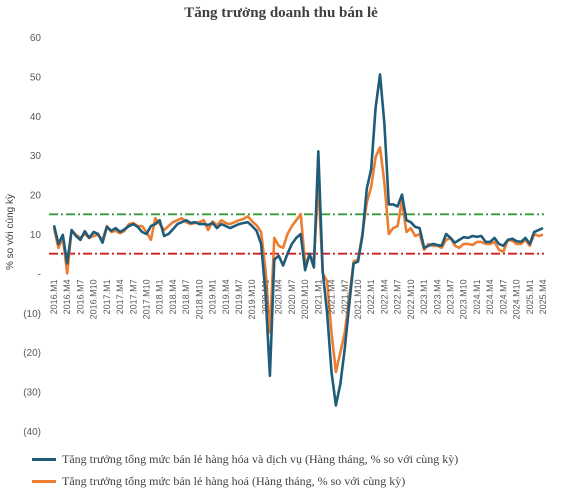 This screenshot has height=493, width=562. I want to click on x-tick-label: 2025.M1, so click(530, 296).